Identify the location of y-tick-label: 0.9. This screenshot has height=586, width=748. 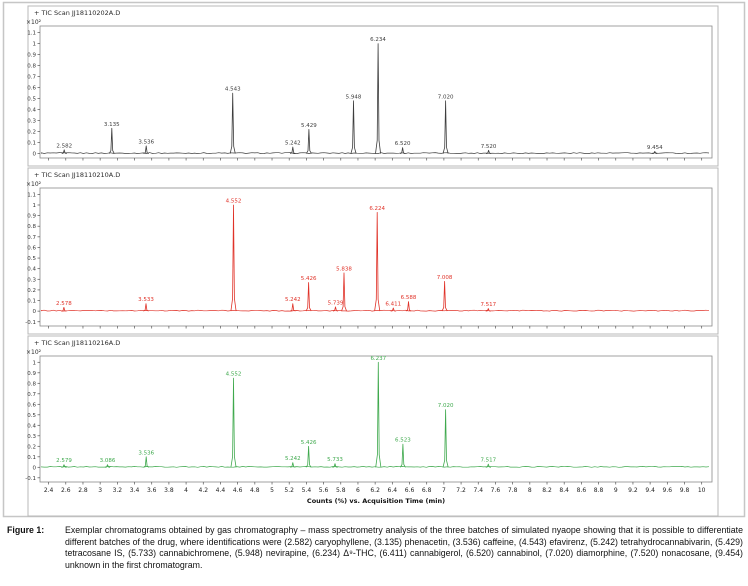
(31, 217).